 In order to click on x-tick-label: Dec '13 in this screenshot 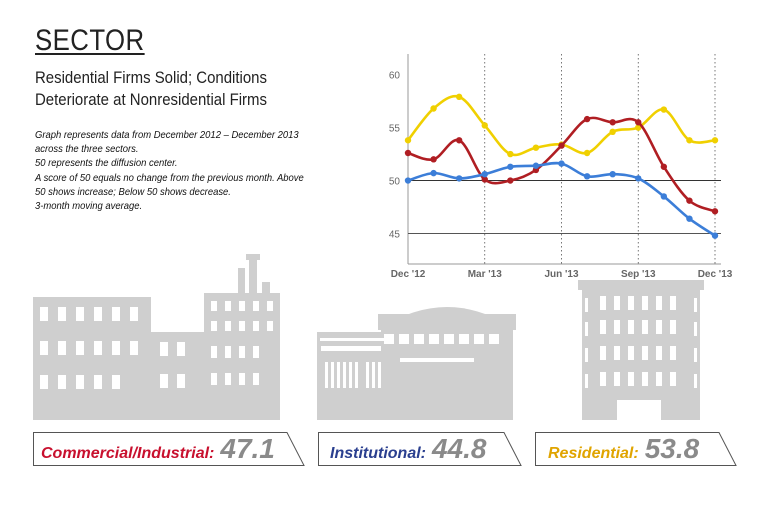, I will do `click(715, 274)`.